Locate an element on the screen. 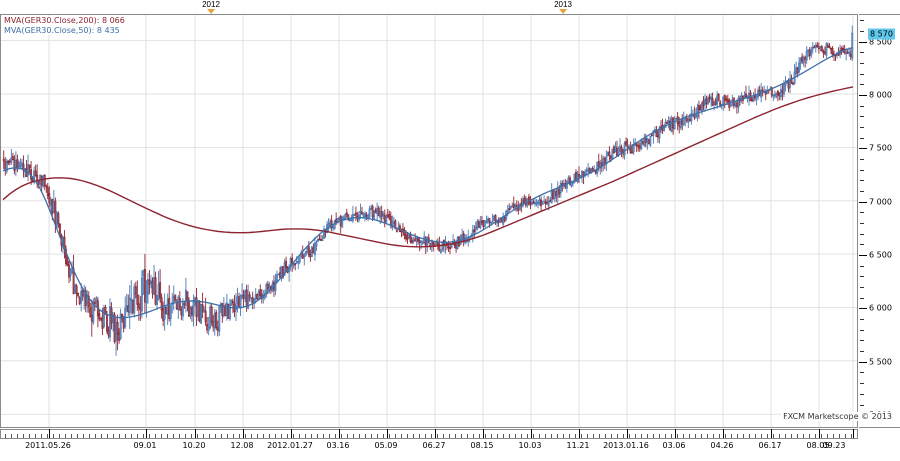 This screenshot has width=900, height=461. date-axis-label: 10.20 is located at coordinates (194, 445).